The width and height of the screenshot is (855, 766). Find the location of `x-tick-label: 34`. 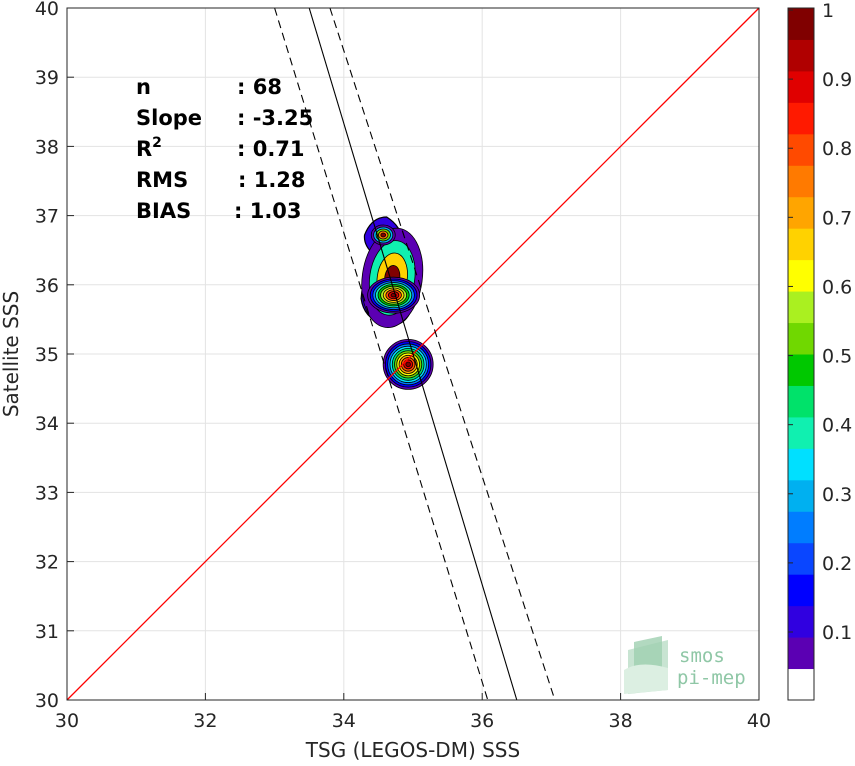

x-tick-label: 34 is located at coordinates (344, 721).